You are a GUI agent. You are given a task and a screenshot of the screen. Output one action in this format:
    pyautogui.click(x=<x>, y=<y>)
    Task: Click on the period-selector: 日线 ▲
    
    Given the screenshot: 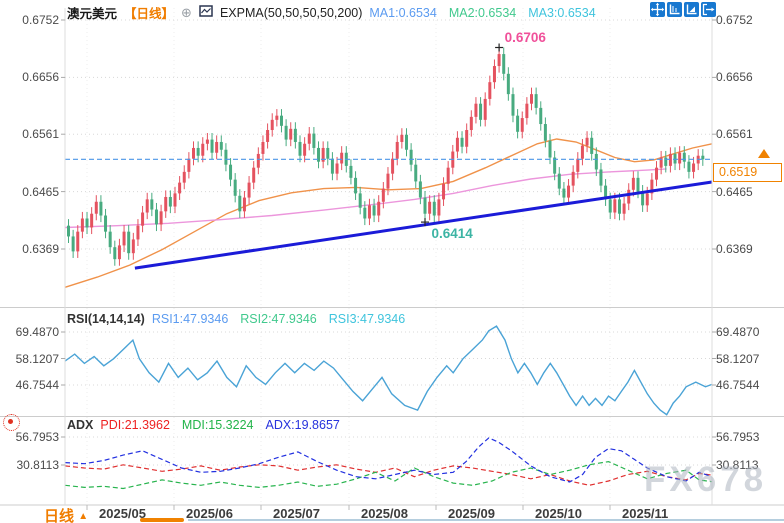 What is the action you would take?
    pyautogui.click(x=66, y=514)
    